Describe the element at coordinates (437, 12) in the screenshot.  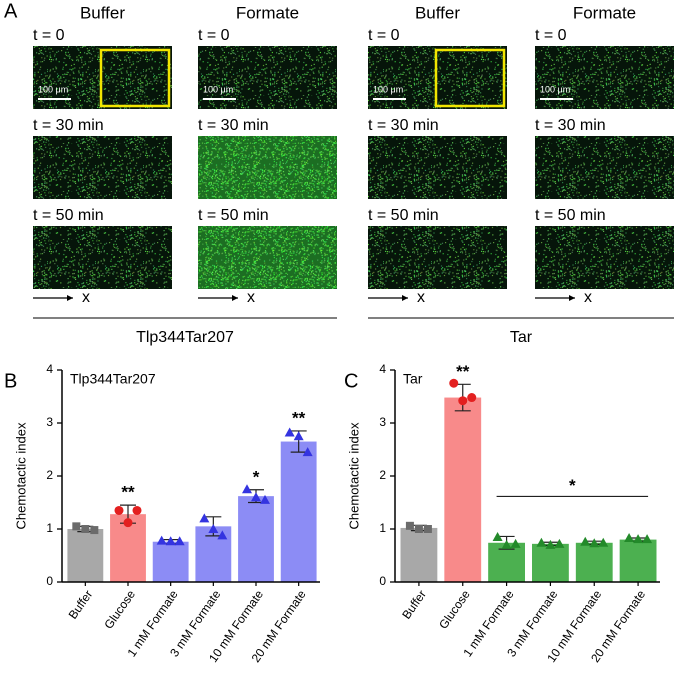
I see `column-header: Buffer` at that location.